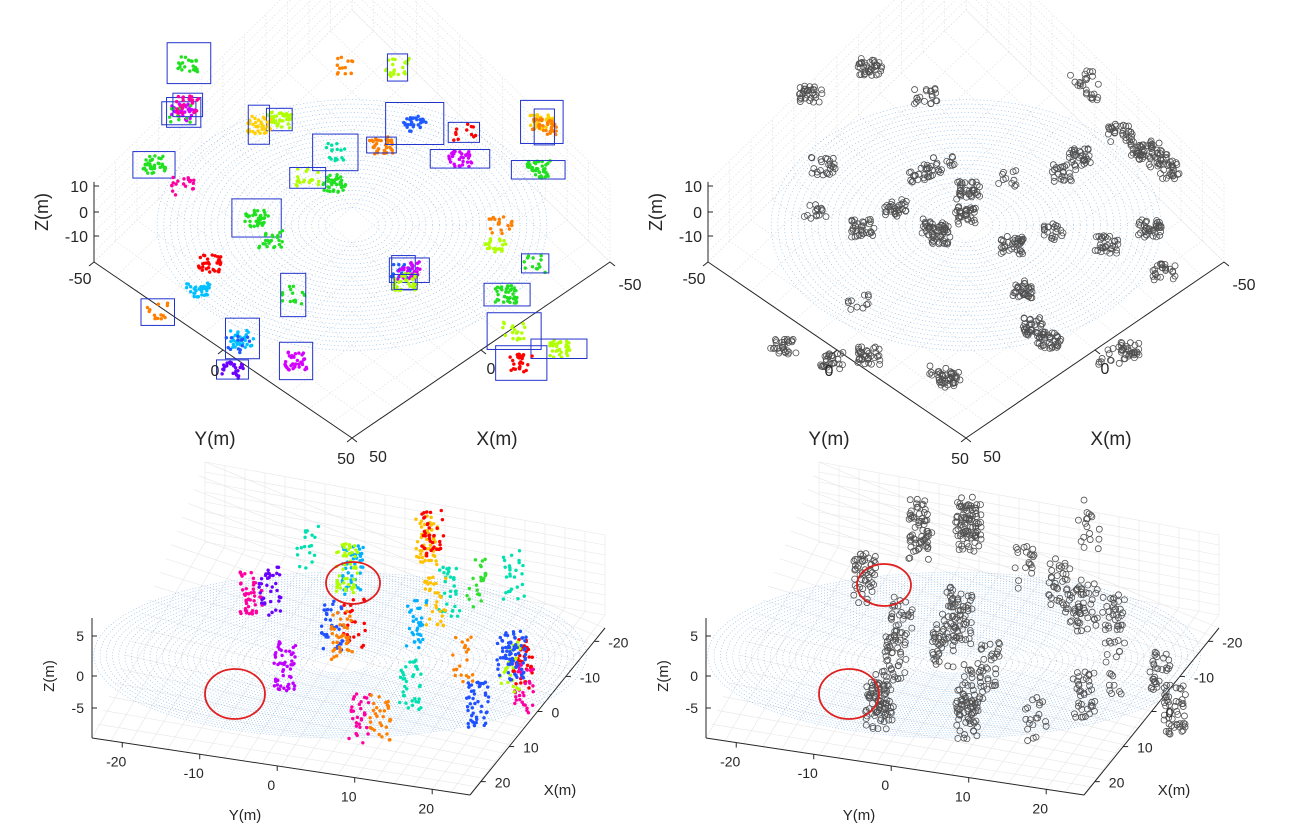 This screenshot has height=829, width=1304. Describe the element at coordinates (829, 371) in the screenshot. I see `y-tick-label: 0` at that location.